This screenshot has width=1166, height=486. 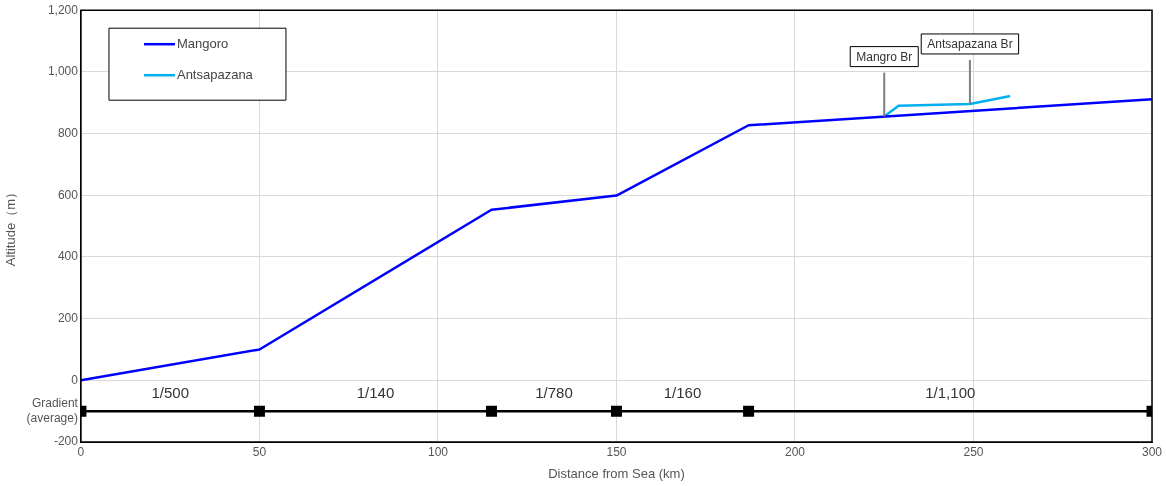 What do you see at coordinates (616, 473) in the screenshot?
I see `x-axis-title: Distance from Sea (km)` at bounding box center [616, 473].